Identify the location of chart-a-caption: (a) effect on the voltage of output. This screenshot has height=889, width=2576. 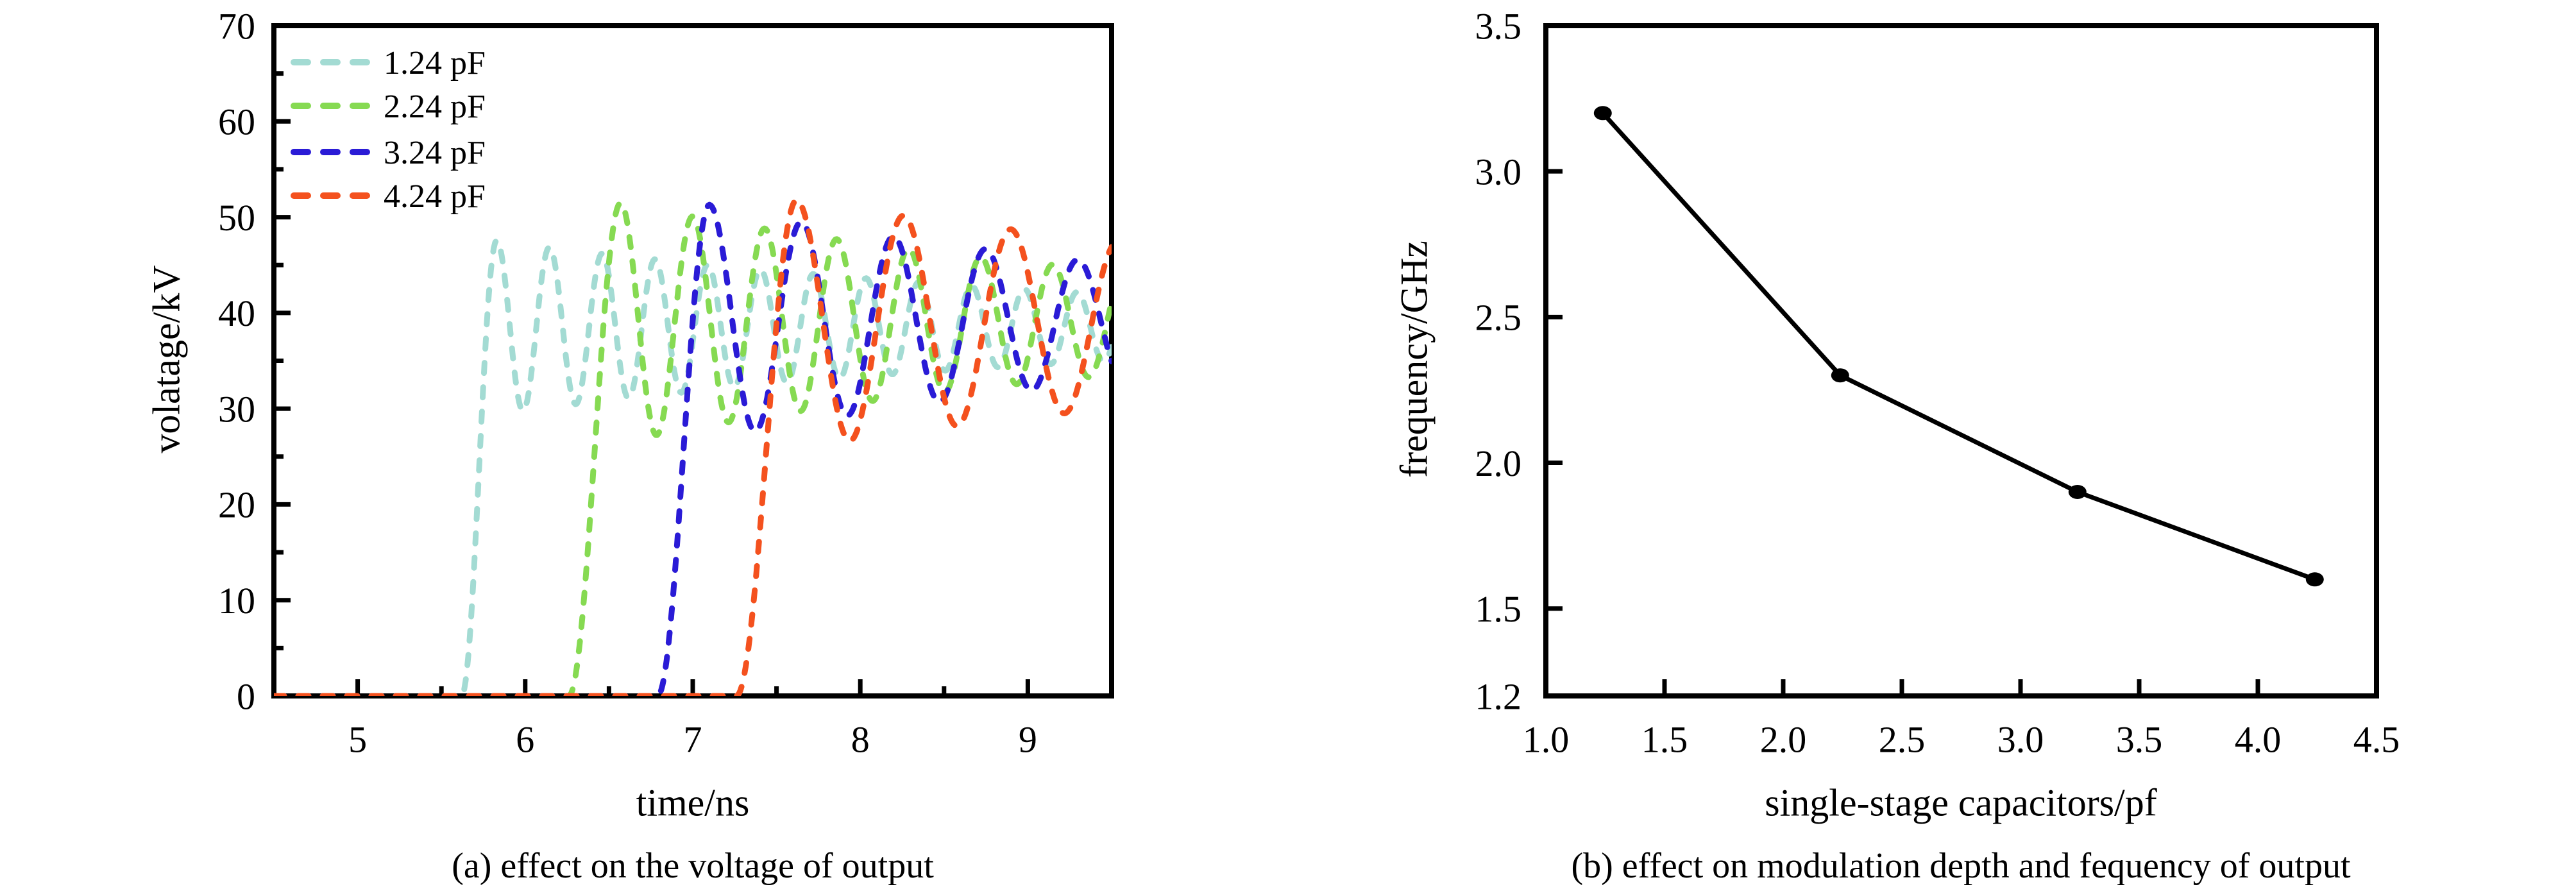
(693, 866).